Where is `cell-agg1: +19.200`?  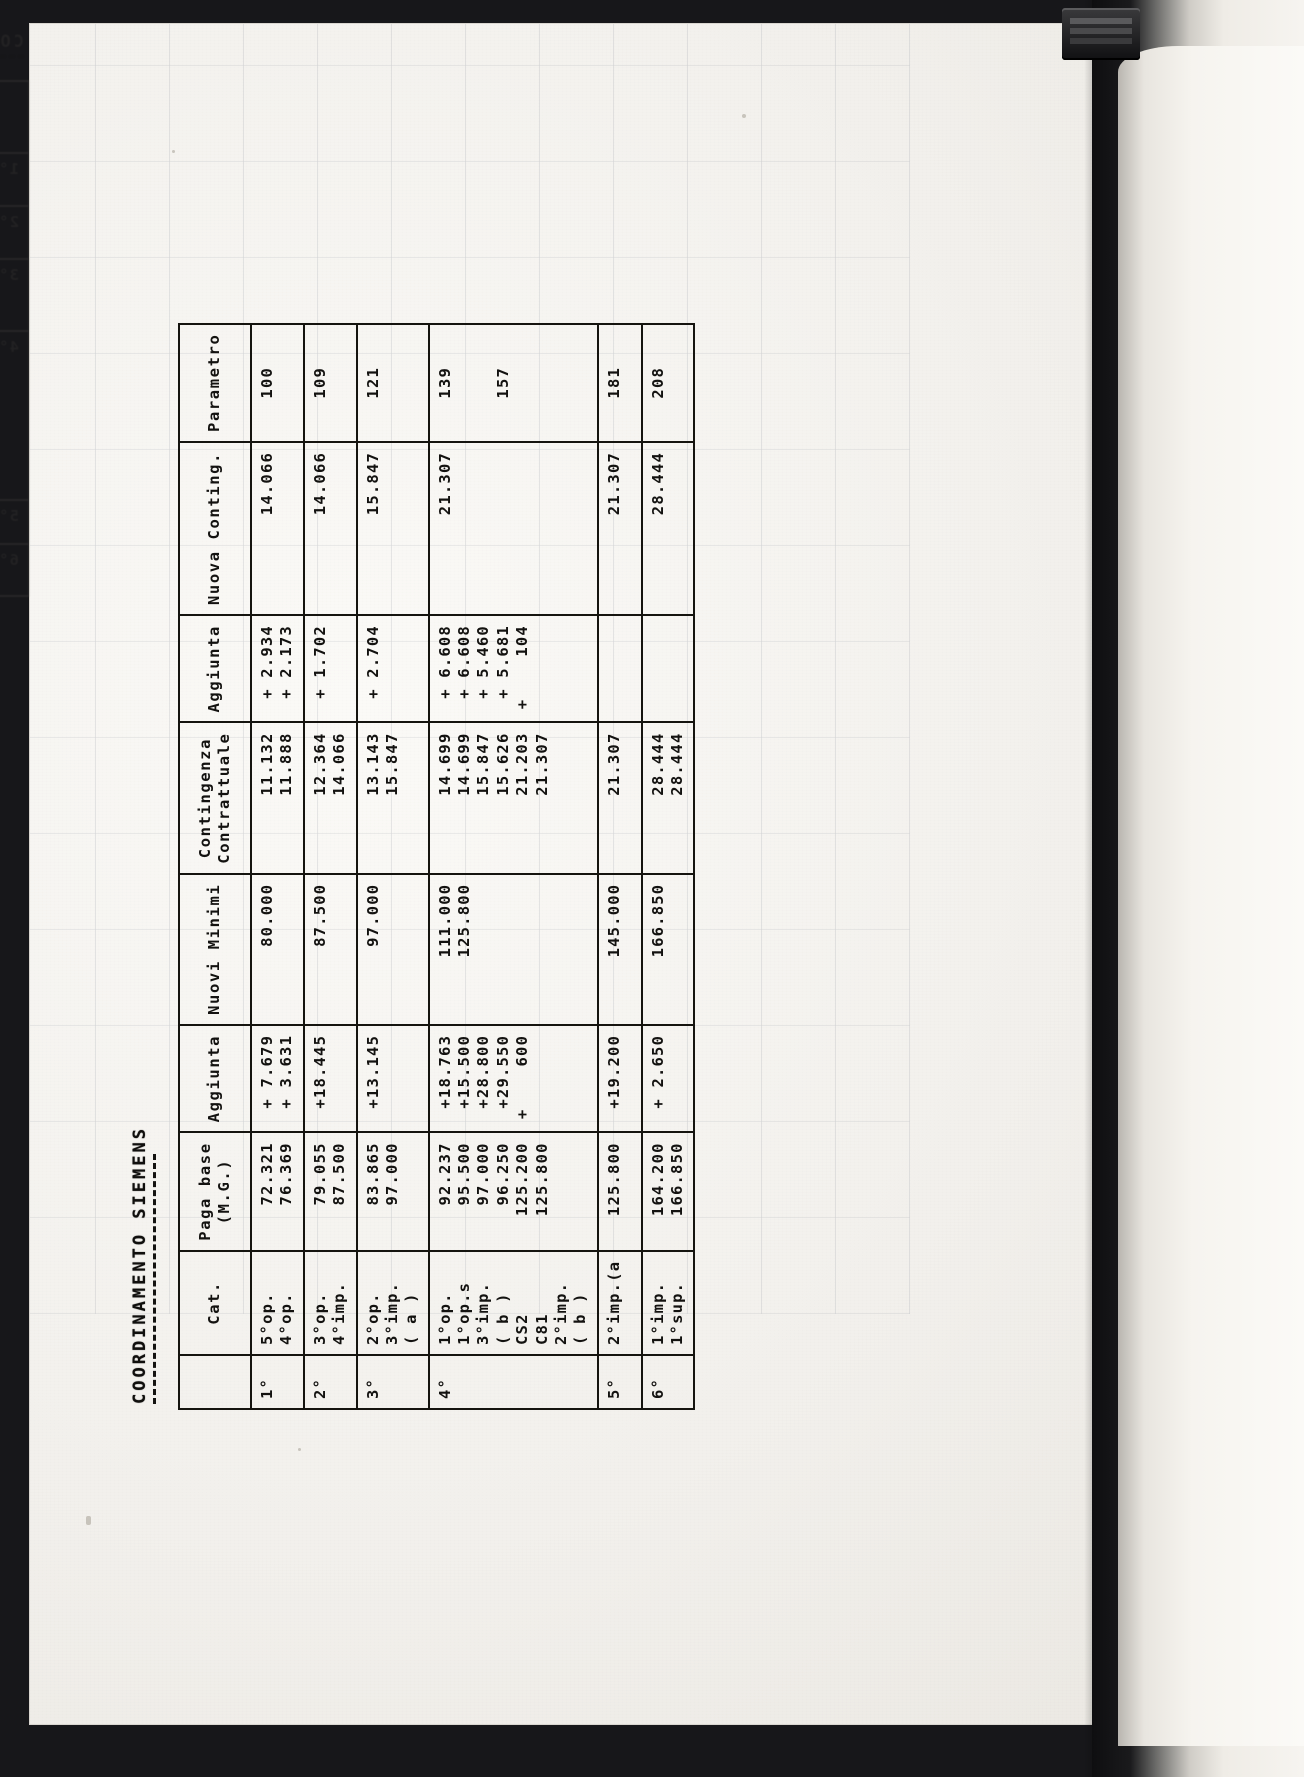 cell-agg1: +19.200 is located at coordinates (619, 1078).